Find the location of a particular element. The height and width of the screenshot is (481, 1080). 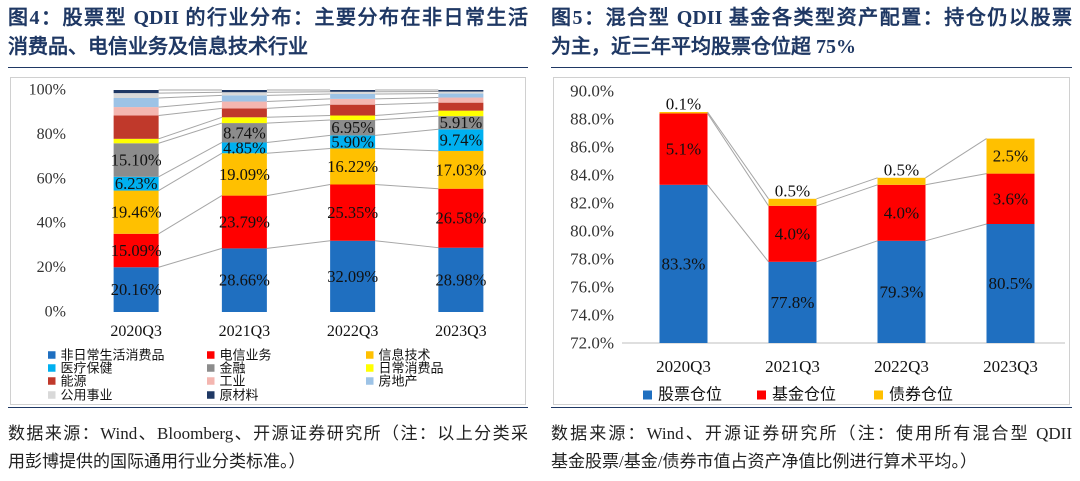

data-label: 19.09% is located at coordinates (244, 174).